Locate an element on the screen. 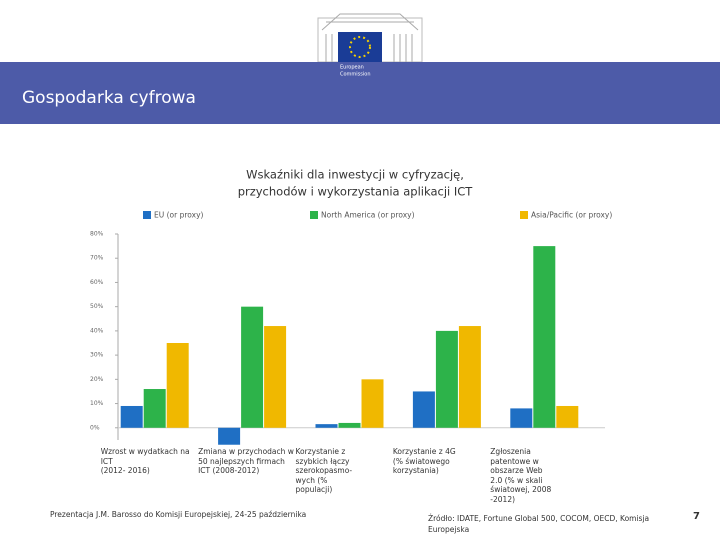 The height and width of the screenshot is (540, 720). y-tick-label: 0% is located at coordinates (95, 427).